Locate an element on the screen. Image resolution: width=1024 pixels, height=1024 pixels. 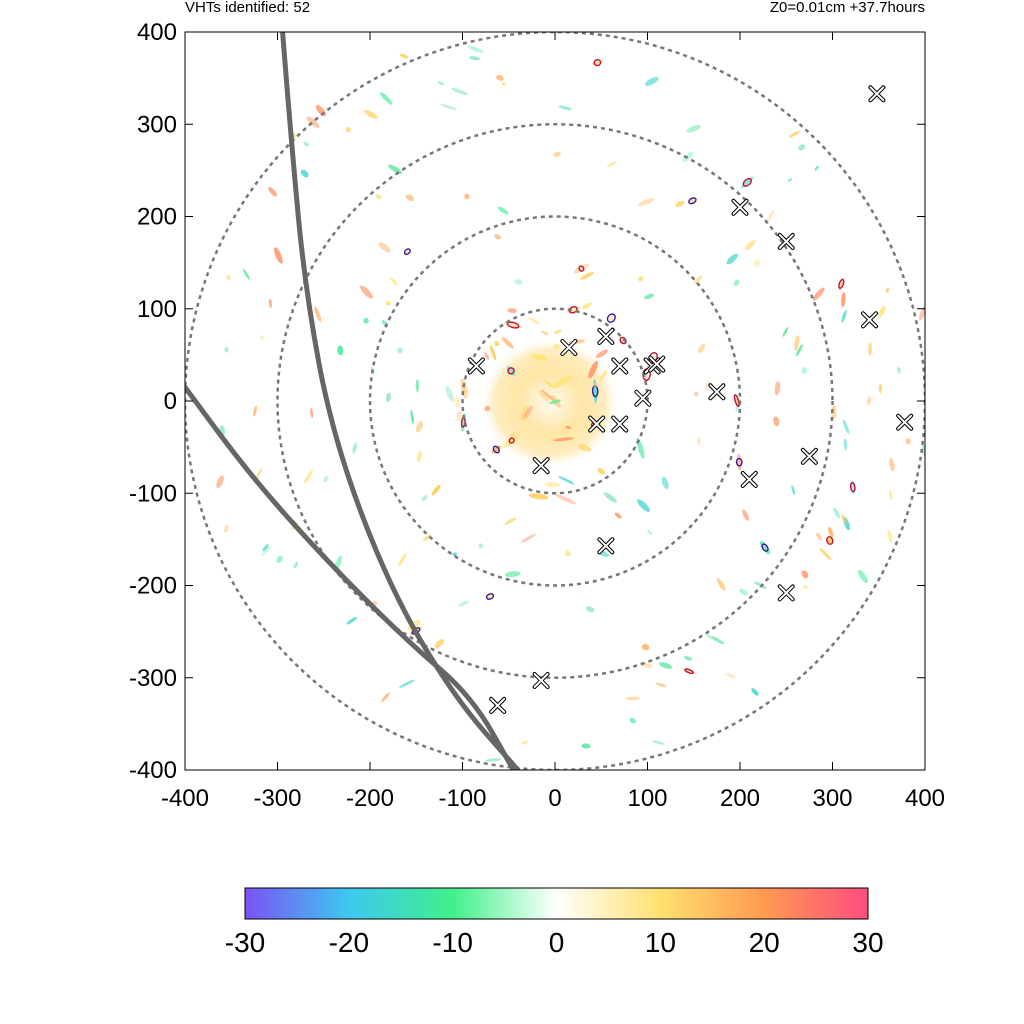
y-tick-label: 200 is located at coordinates (157, 217).